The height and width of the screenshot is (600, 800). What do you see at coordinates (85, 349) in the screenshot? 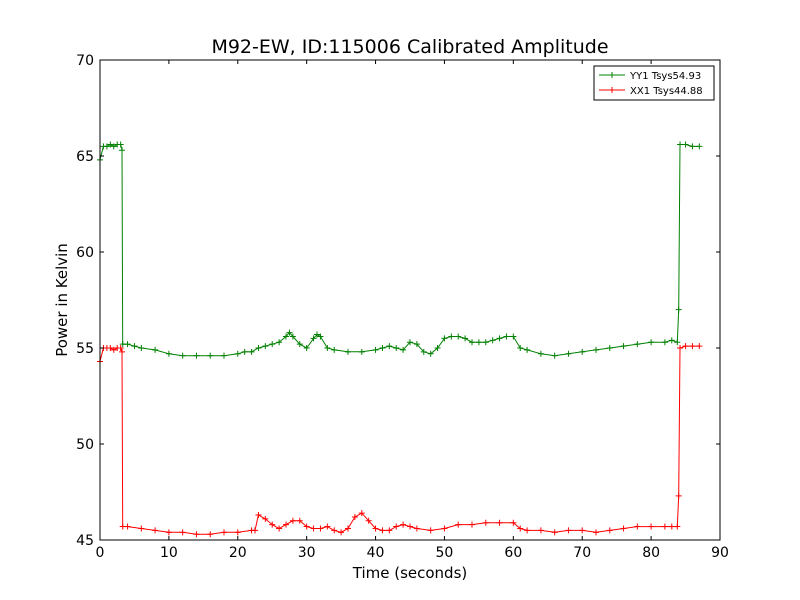
I see `y-tick-label: 55` at bounding box center [85, 349].